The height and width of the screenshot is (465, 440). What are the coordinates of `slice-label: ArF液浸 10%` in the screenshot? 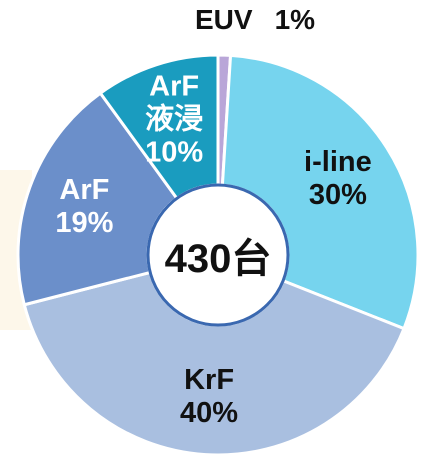 It's located at (174, 119).